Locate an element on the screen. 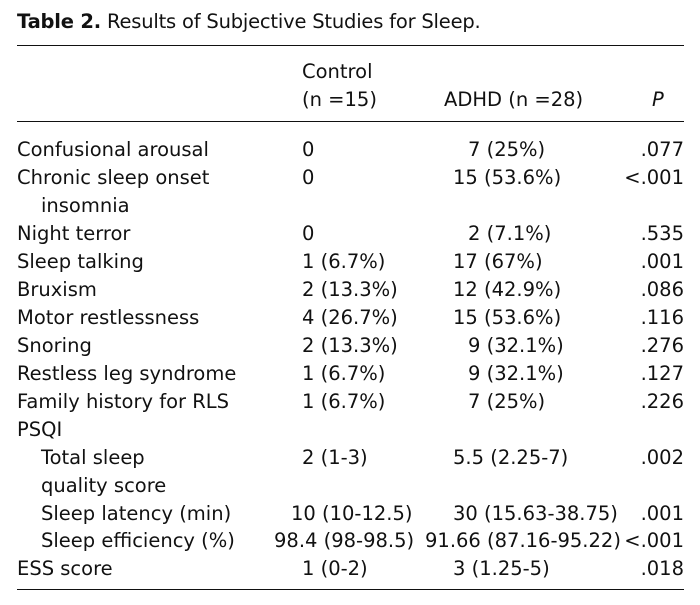 Image resolution: width=700 pixels, height=605 pixels. cell-control: 98.4 (98-98.5) is located at coordinates (344, 540).